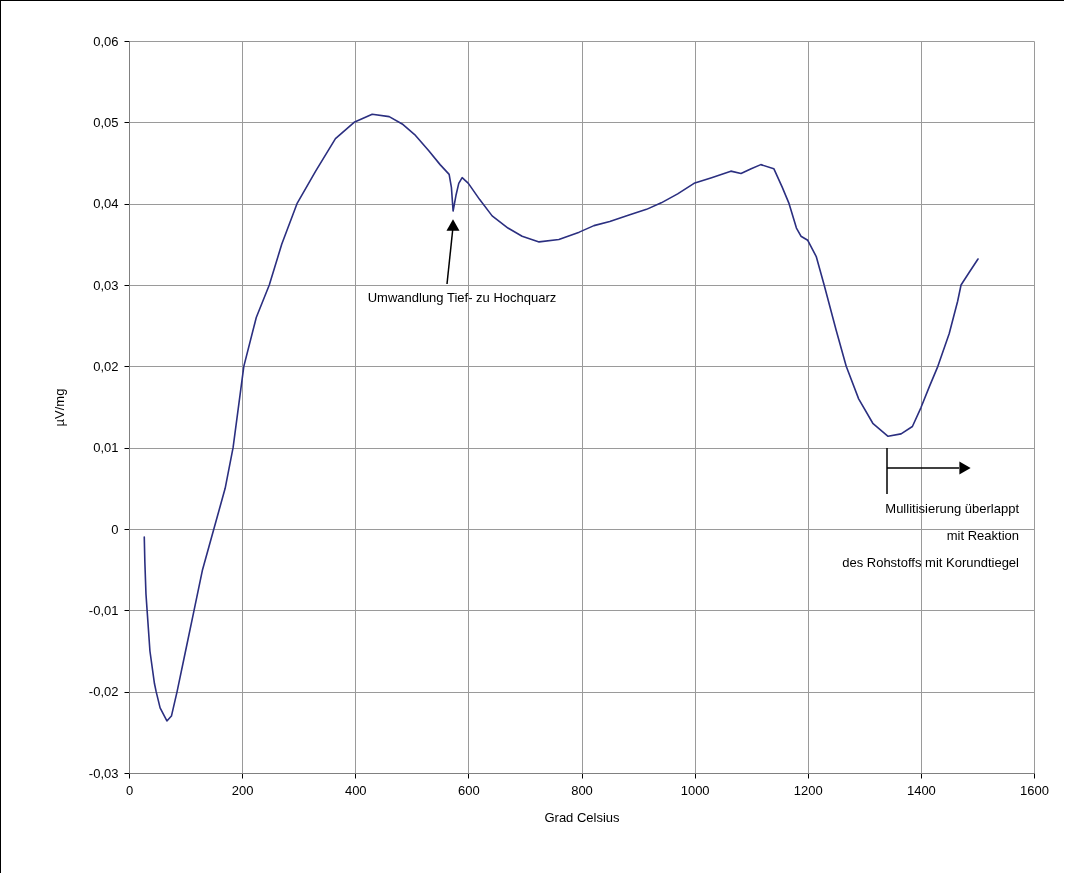  What do you see at coordinates (355, 790) in the screenshot?
I see `x-tick-label: 400` at bounding box center [355, 790].